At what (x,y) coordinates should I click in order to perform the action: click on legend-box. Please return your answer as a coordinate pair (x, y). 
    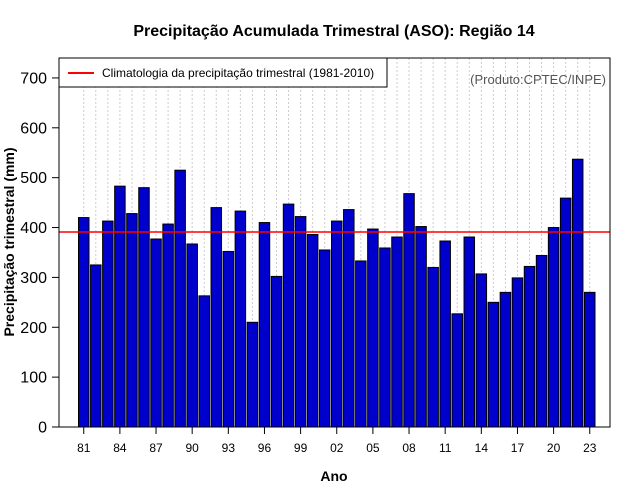
    Looking at the image, I should click on (223, 72).